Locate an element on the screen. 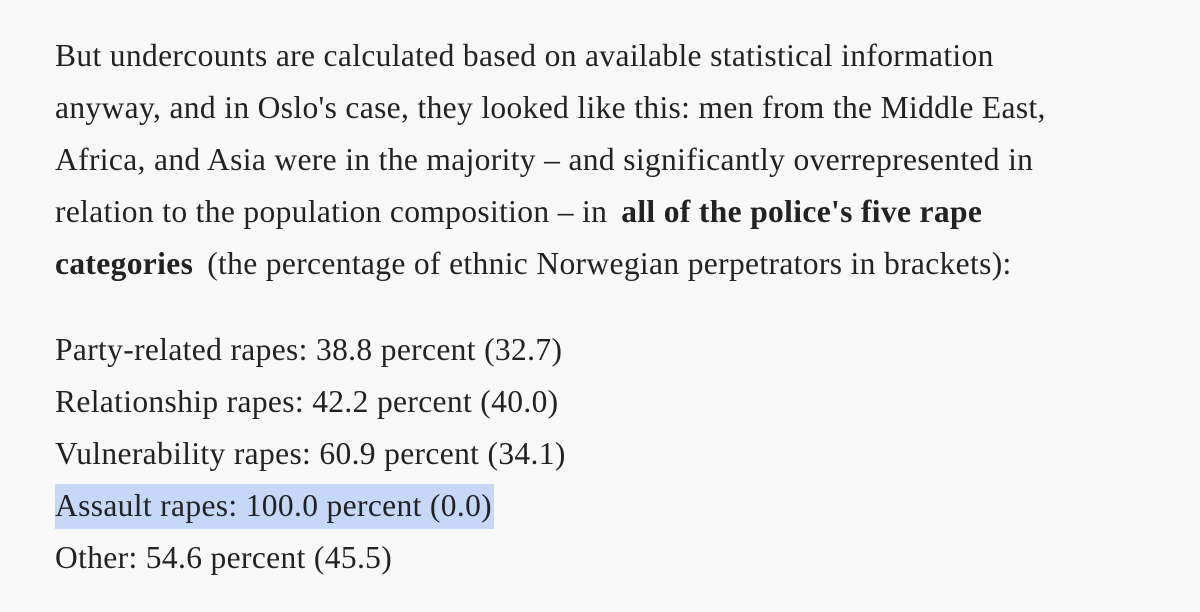  list-text: Relationship rapes: 42.2 percent (40.0) is located at coordinates (307, 401).